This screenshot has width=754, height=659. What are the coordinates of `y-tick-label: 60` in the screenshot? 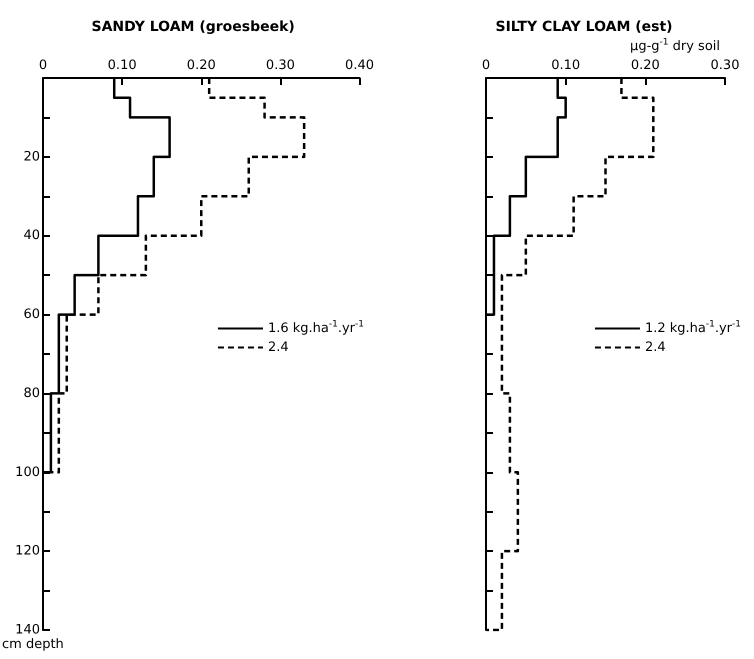 It's located at (31, 314).